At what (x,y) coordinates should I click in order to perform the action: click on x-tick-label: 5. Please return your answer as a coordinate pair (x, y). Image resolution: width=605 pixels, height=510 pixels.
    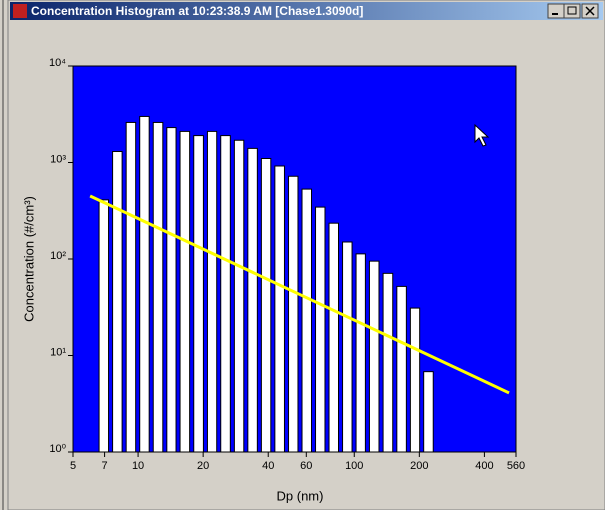
    Looking at the image, I should click on (73, 466).